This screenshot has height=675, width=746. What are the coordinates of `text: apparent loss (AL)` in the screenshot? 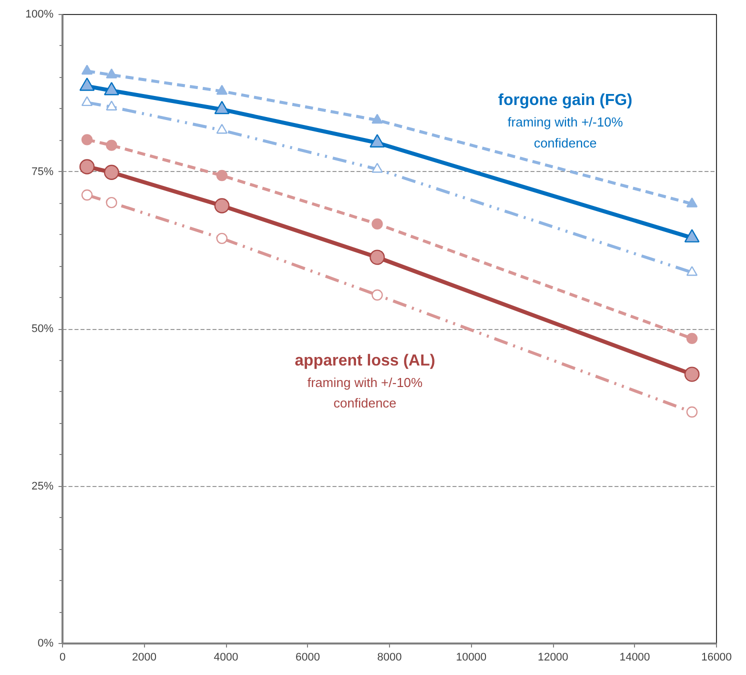 It's located at (365, 361).